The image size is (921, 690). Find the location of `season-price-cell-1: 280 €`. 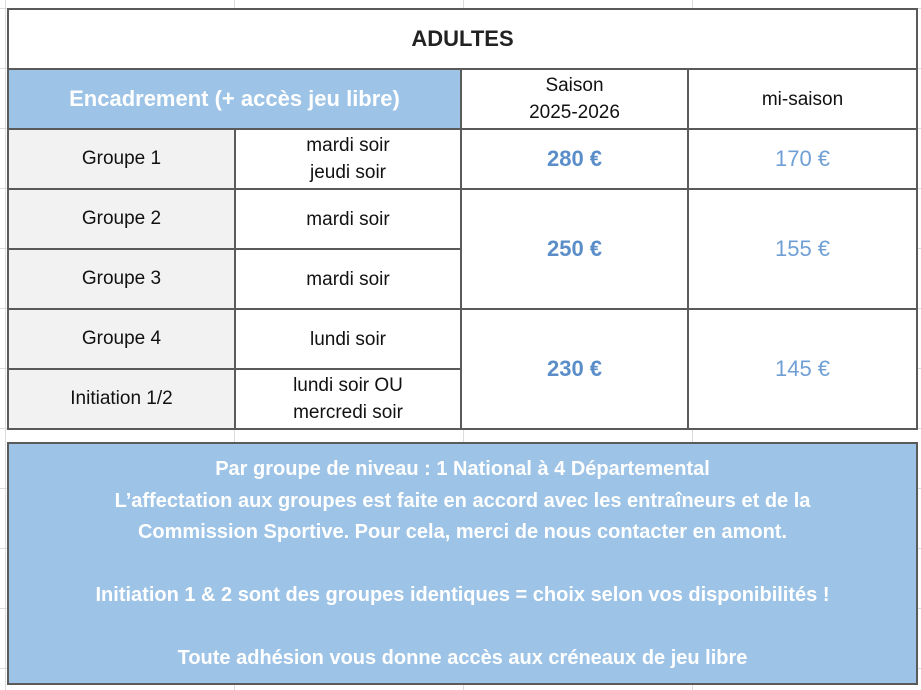

season-price-cell-1: 280 € is located at coordinates (574, 159).